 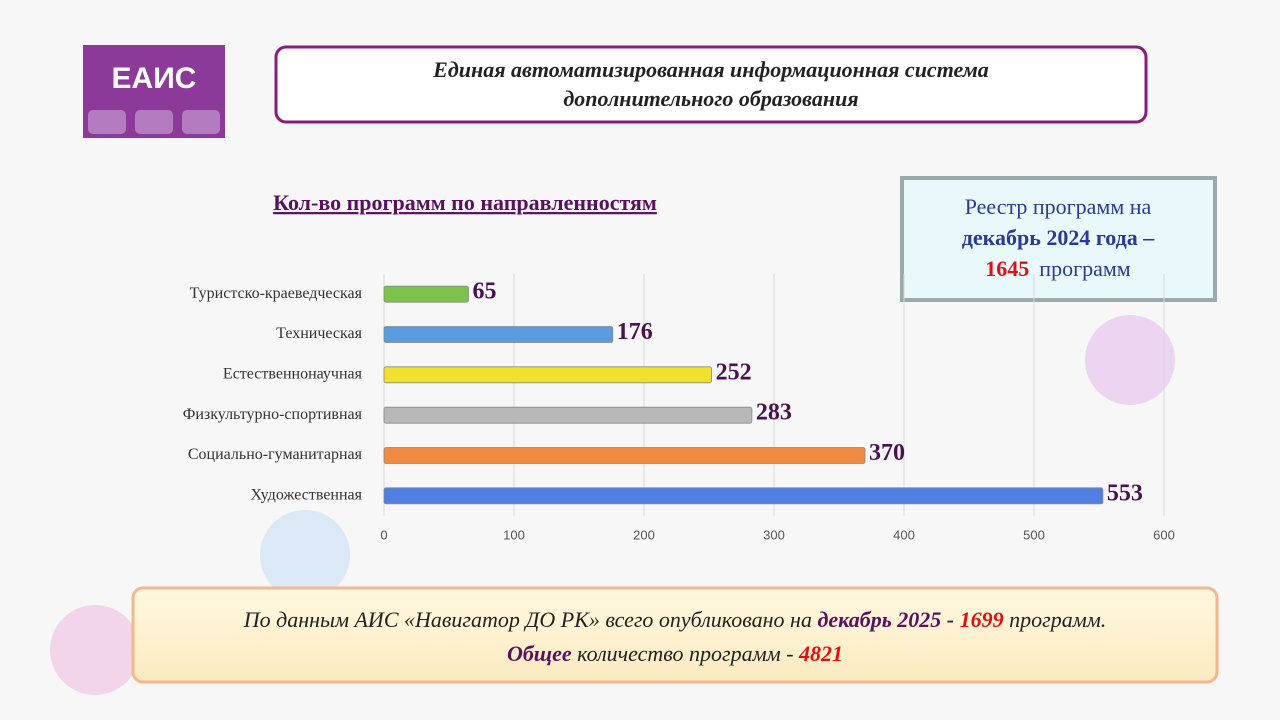 I want to click on x-tick-label: 600, so click(x=1164, y=534).